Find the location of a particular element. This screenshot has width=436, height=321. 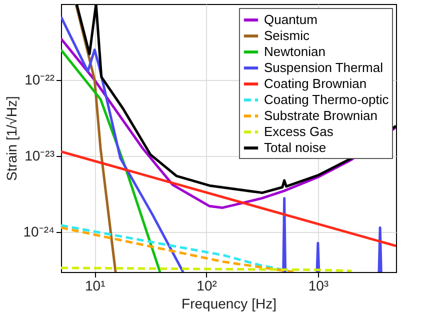

legend-label: Coating Brownian is located at coordinates (315, 83).